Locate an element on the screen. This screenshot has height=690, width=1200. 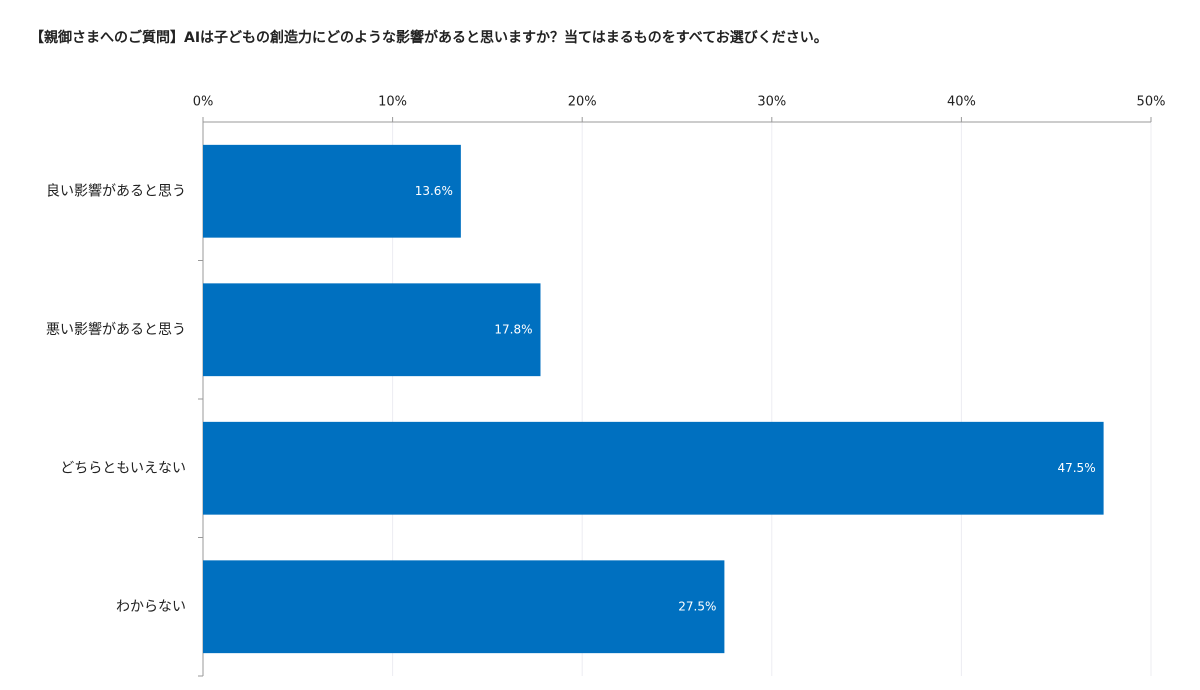
x-tick-label: 20% is located at coordinates (582, 102).